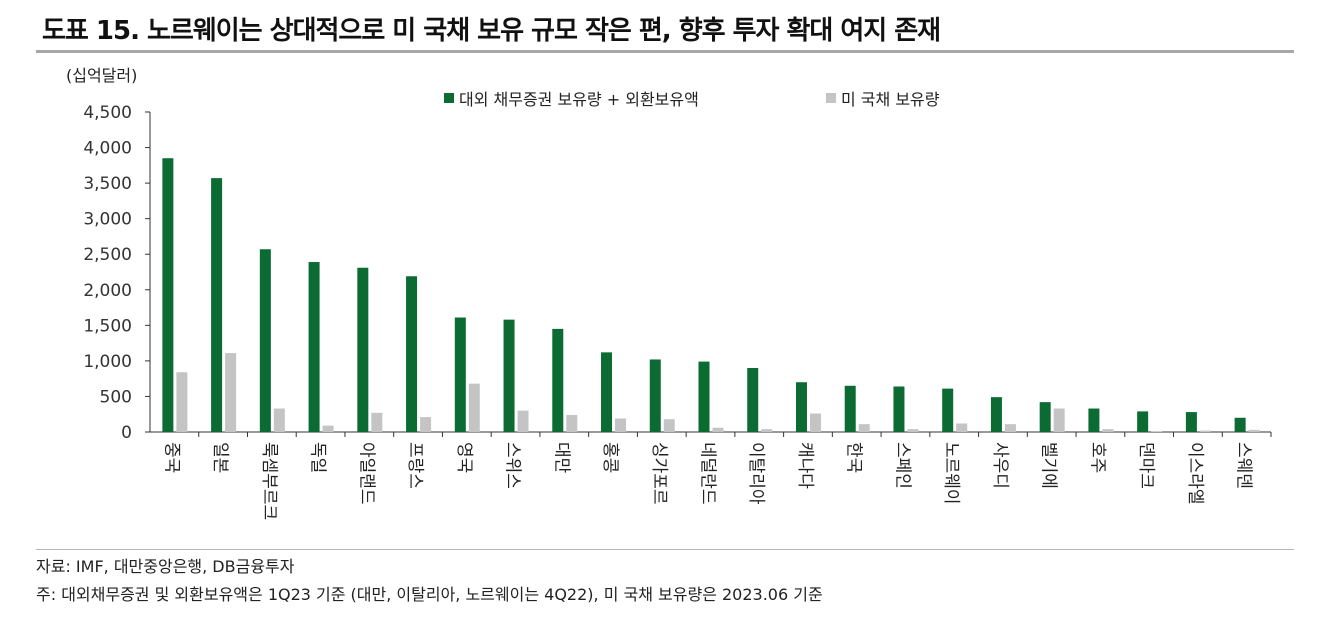 The image size is (1317, 630). I want to click on y-tick-label: 0, so click(126, 433).